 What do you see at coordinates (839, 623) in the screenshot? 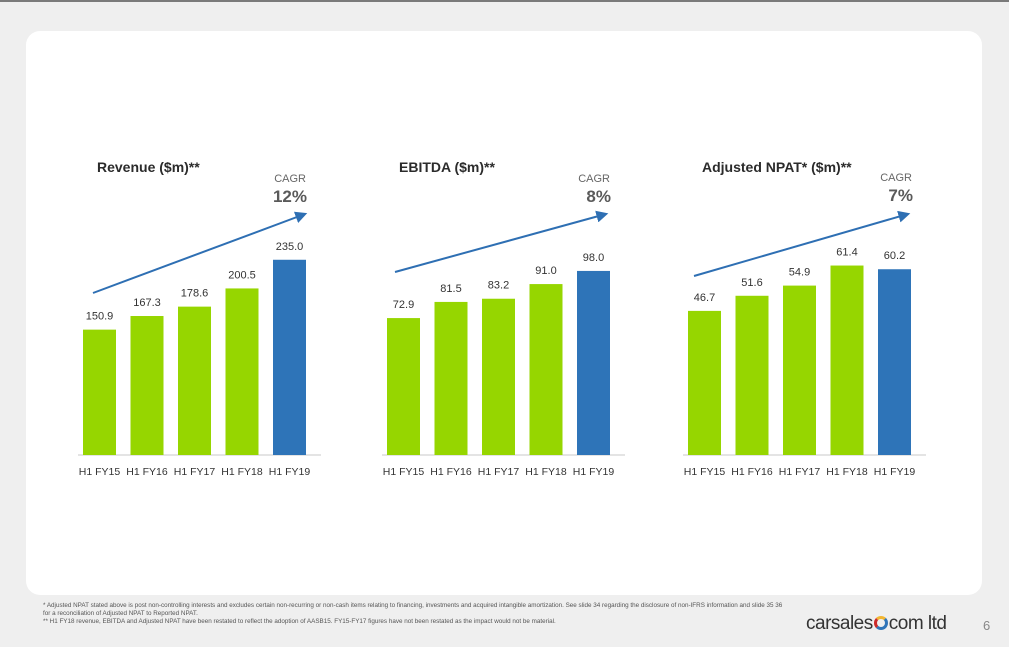
I see `logo-left-text: carsales` at bounding box center [839, 623].